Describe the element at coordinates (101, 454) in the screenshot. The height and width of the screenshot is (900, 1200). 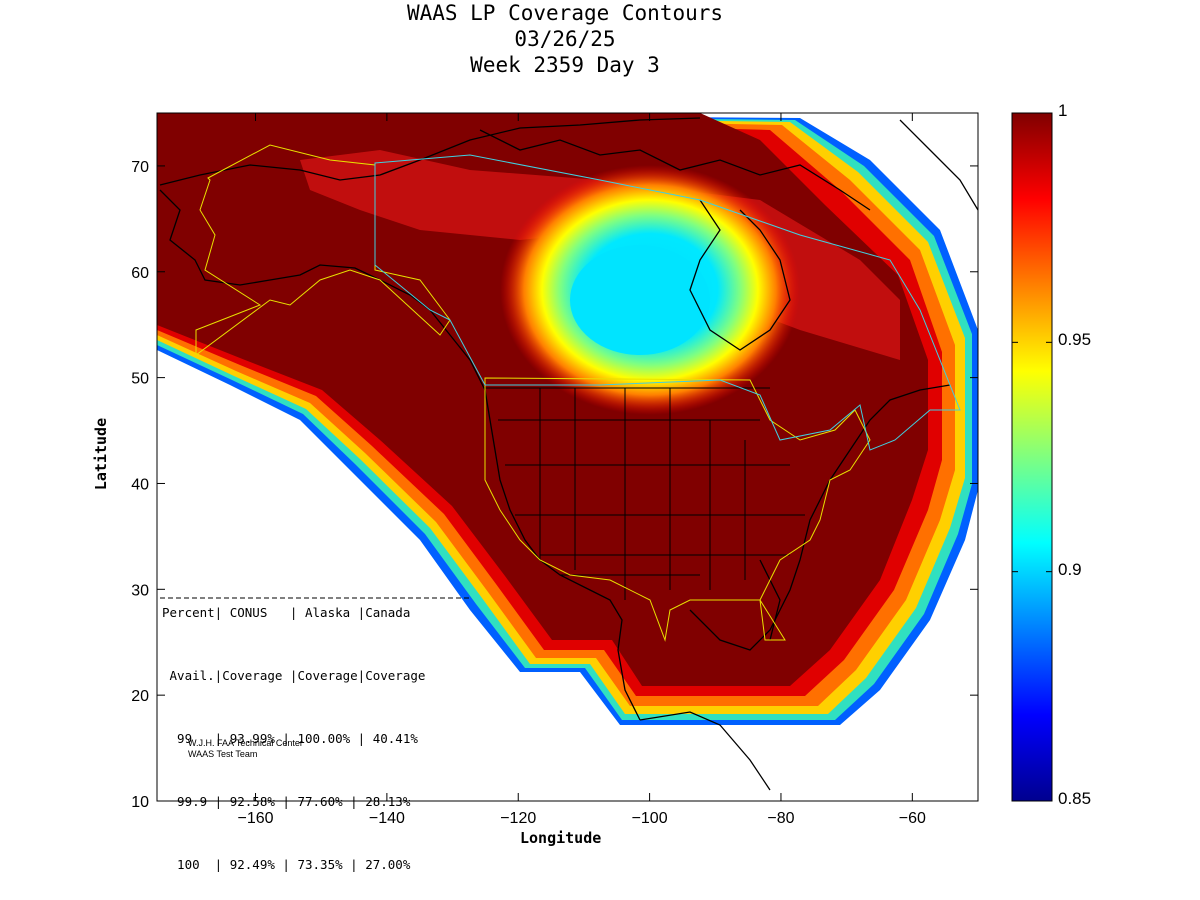
I see `y-axis-label: Latitude` at that location.